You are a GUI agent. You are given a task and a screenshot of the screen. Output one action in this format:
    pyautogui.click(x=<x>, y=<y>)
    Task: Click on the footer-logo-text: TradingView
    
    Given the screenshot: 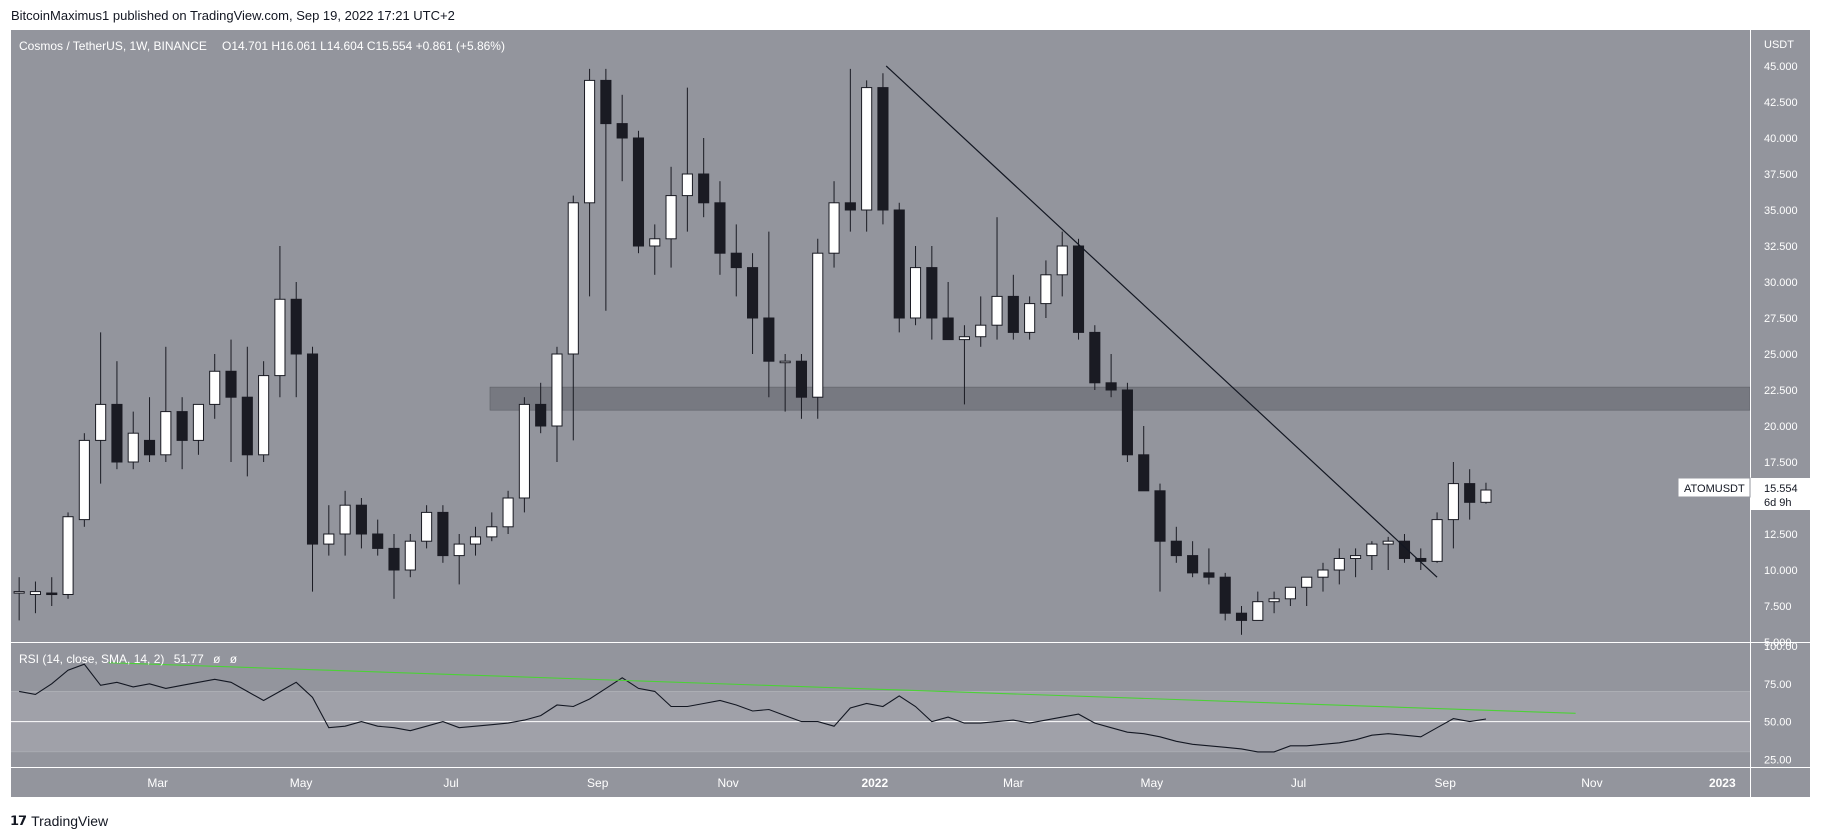 What is the action you would take?
    pyautogui.click(x=70, y=821)
    